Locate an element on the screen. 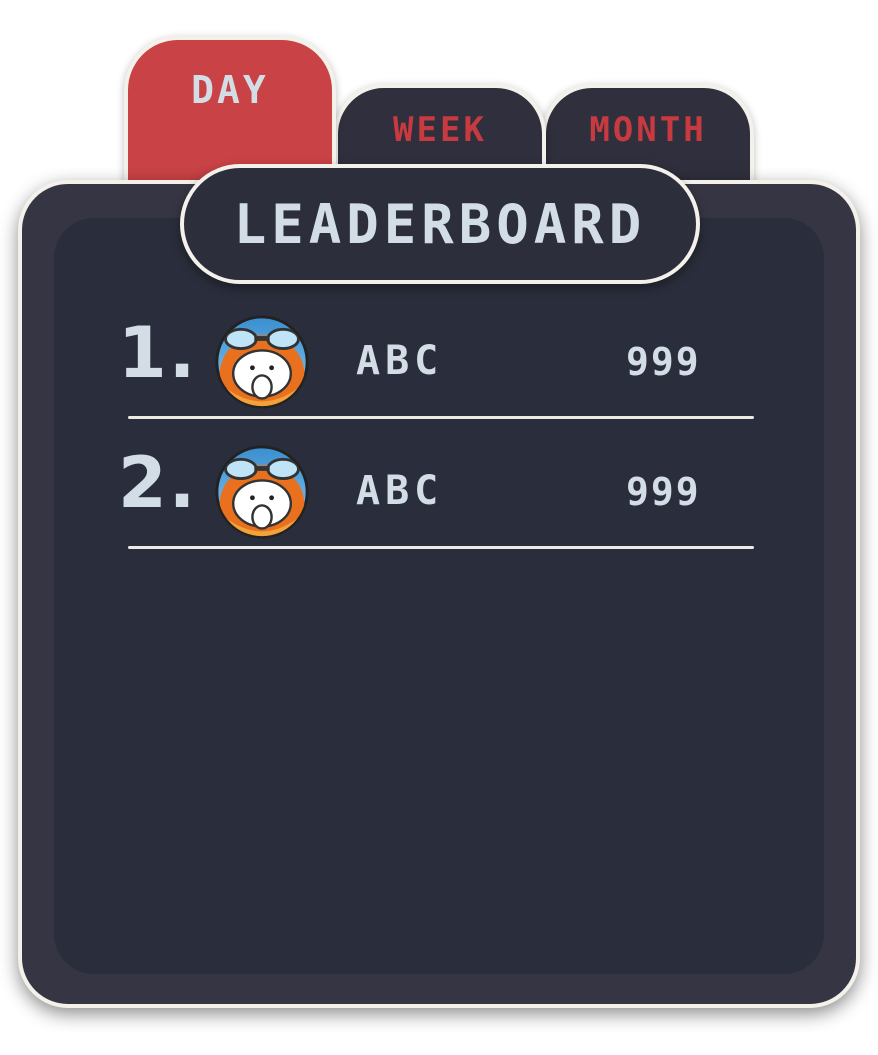  leaderboard-row: 2. ABC 999 is located at coordinates (438, 492).